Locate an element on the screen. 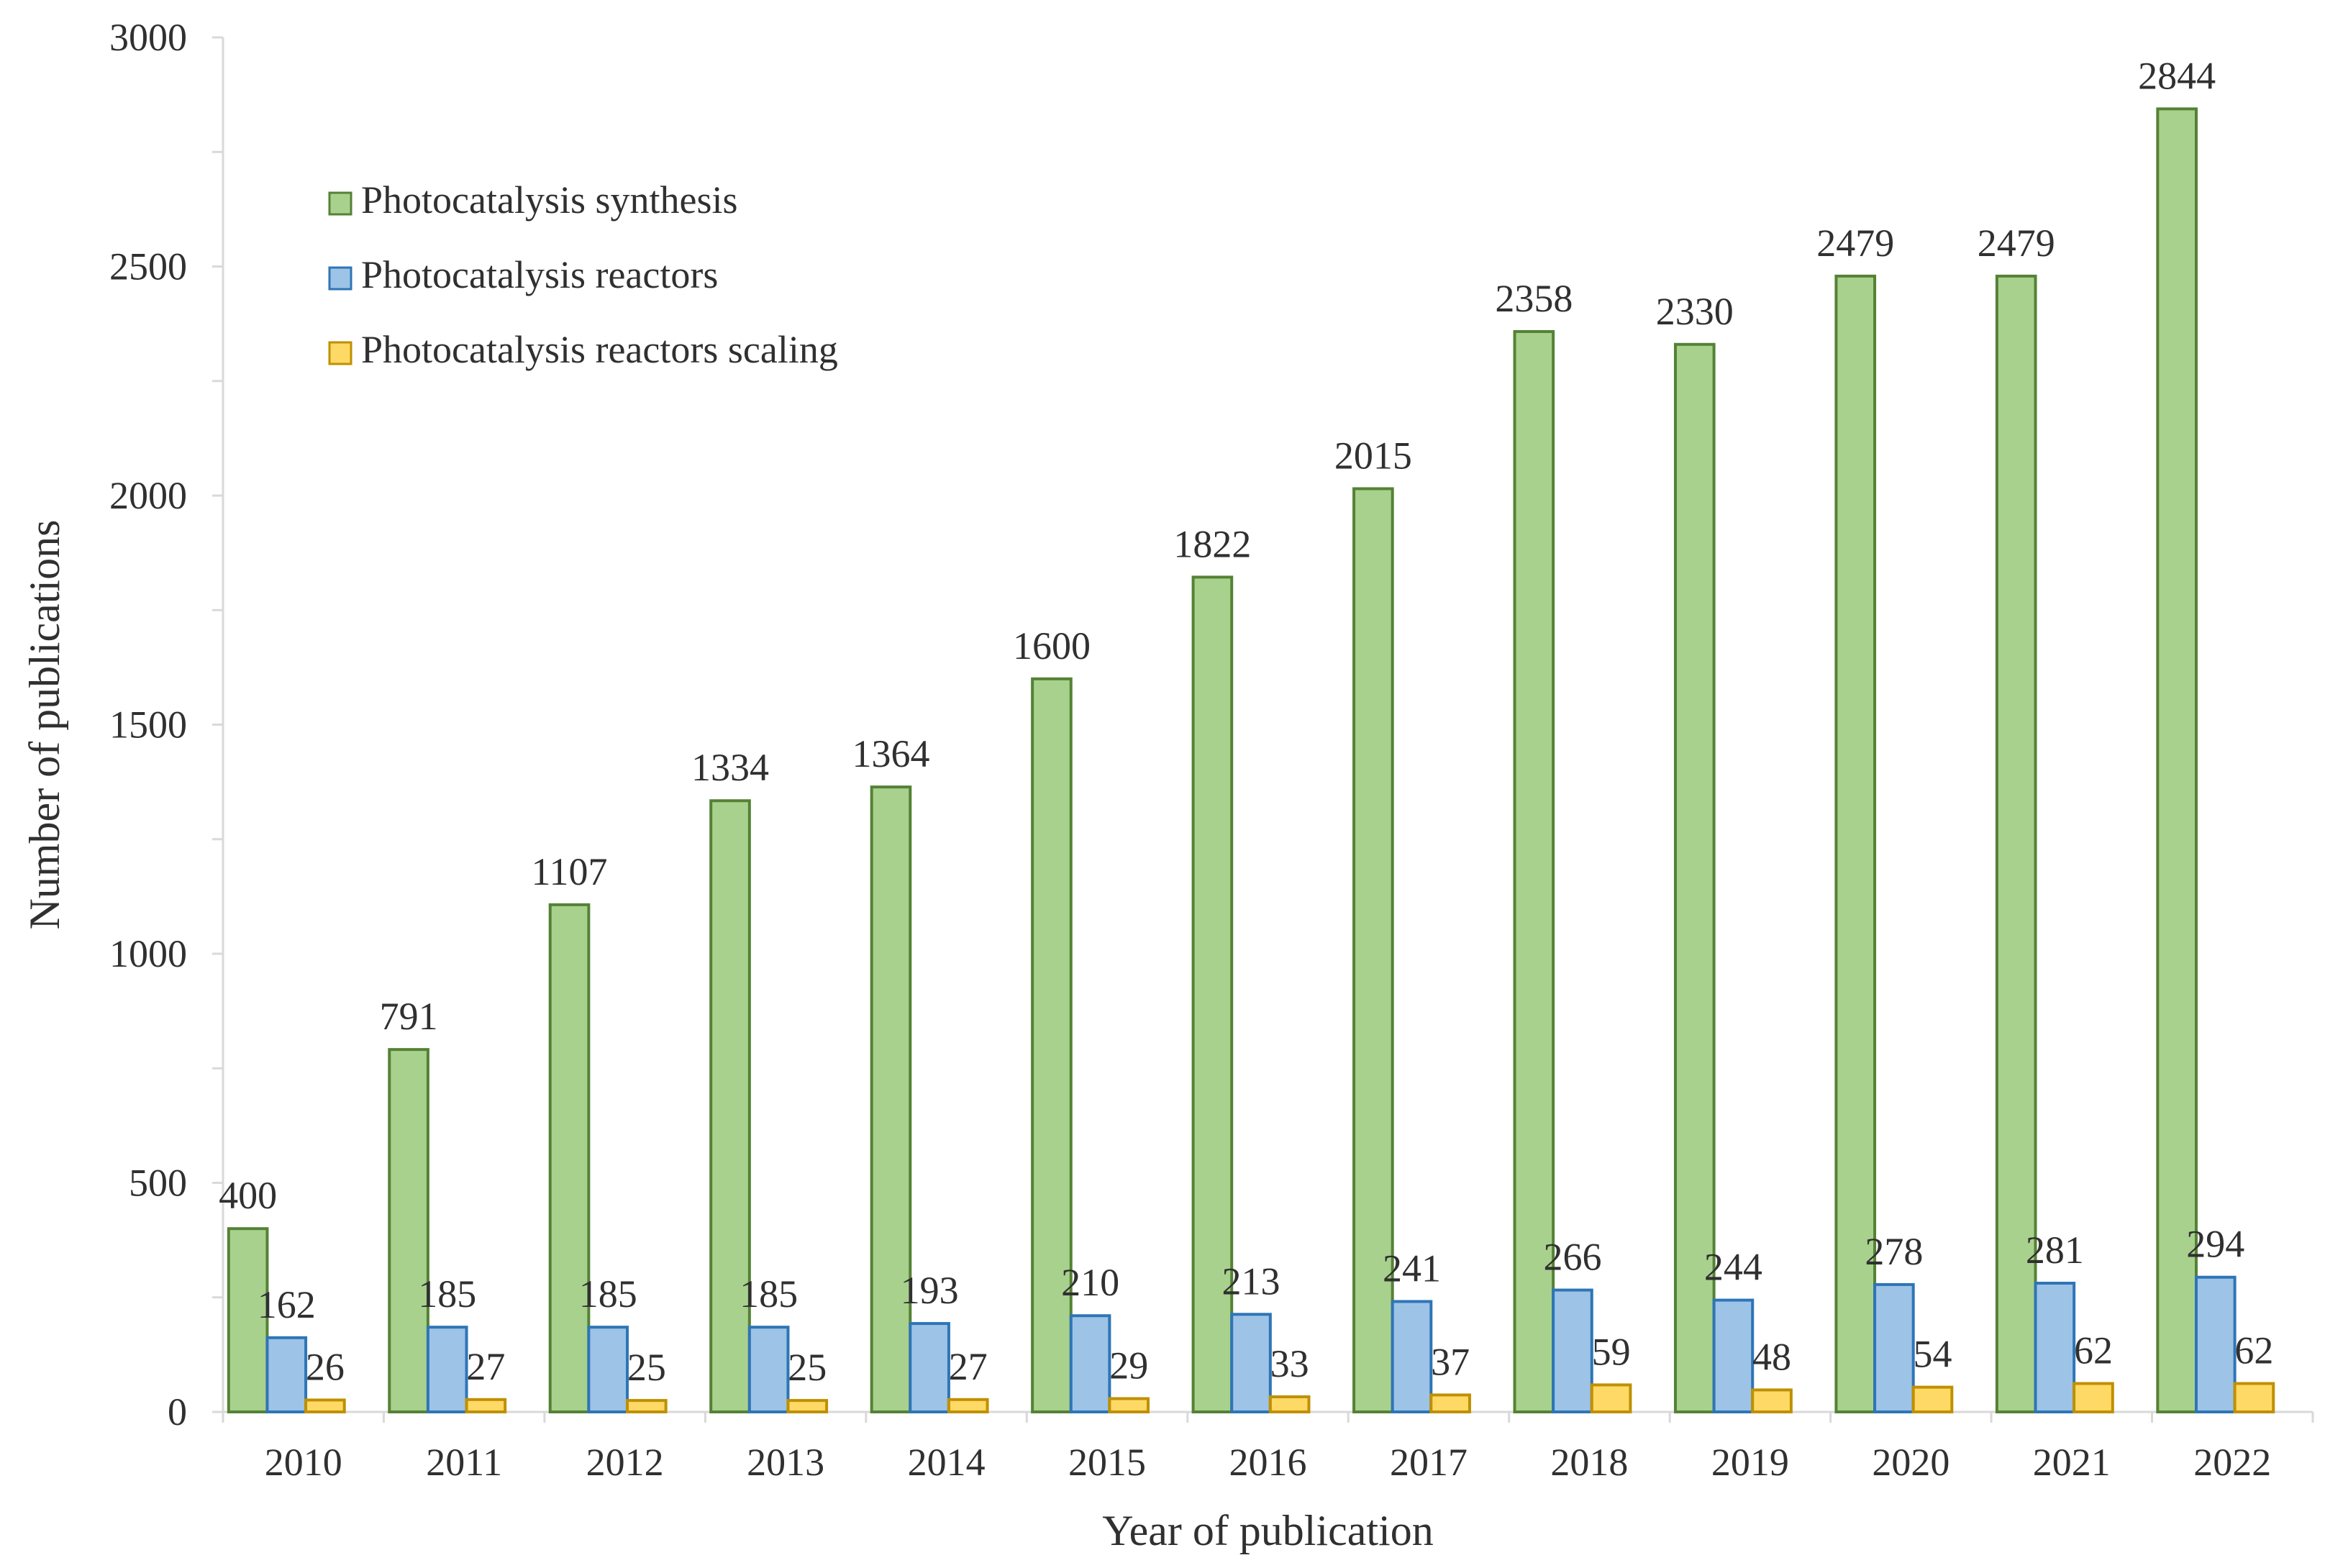 The width and height of the screenshot is (2325, 1568). data-label: 27 is located at coordinates (968, 1366).